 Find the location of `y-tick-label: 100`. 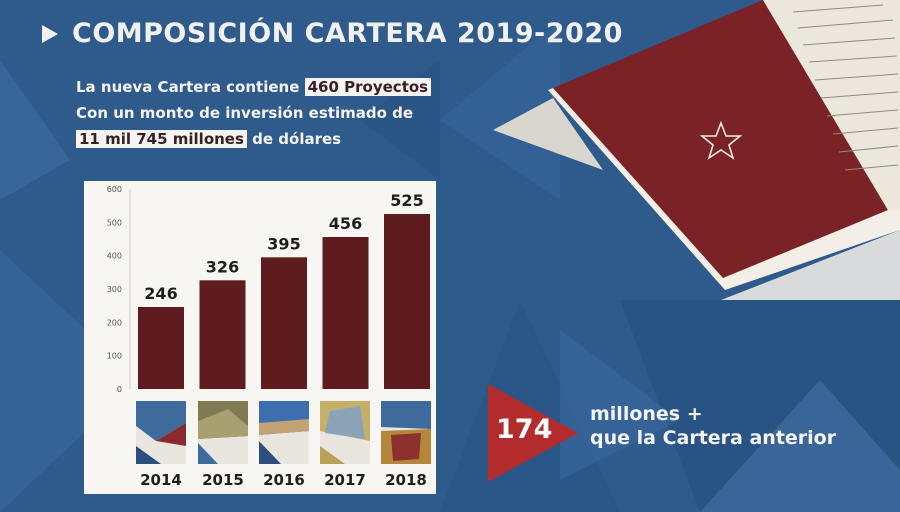

y-tick-label: 100 is located at coordinates (114, 356).